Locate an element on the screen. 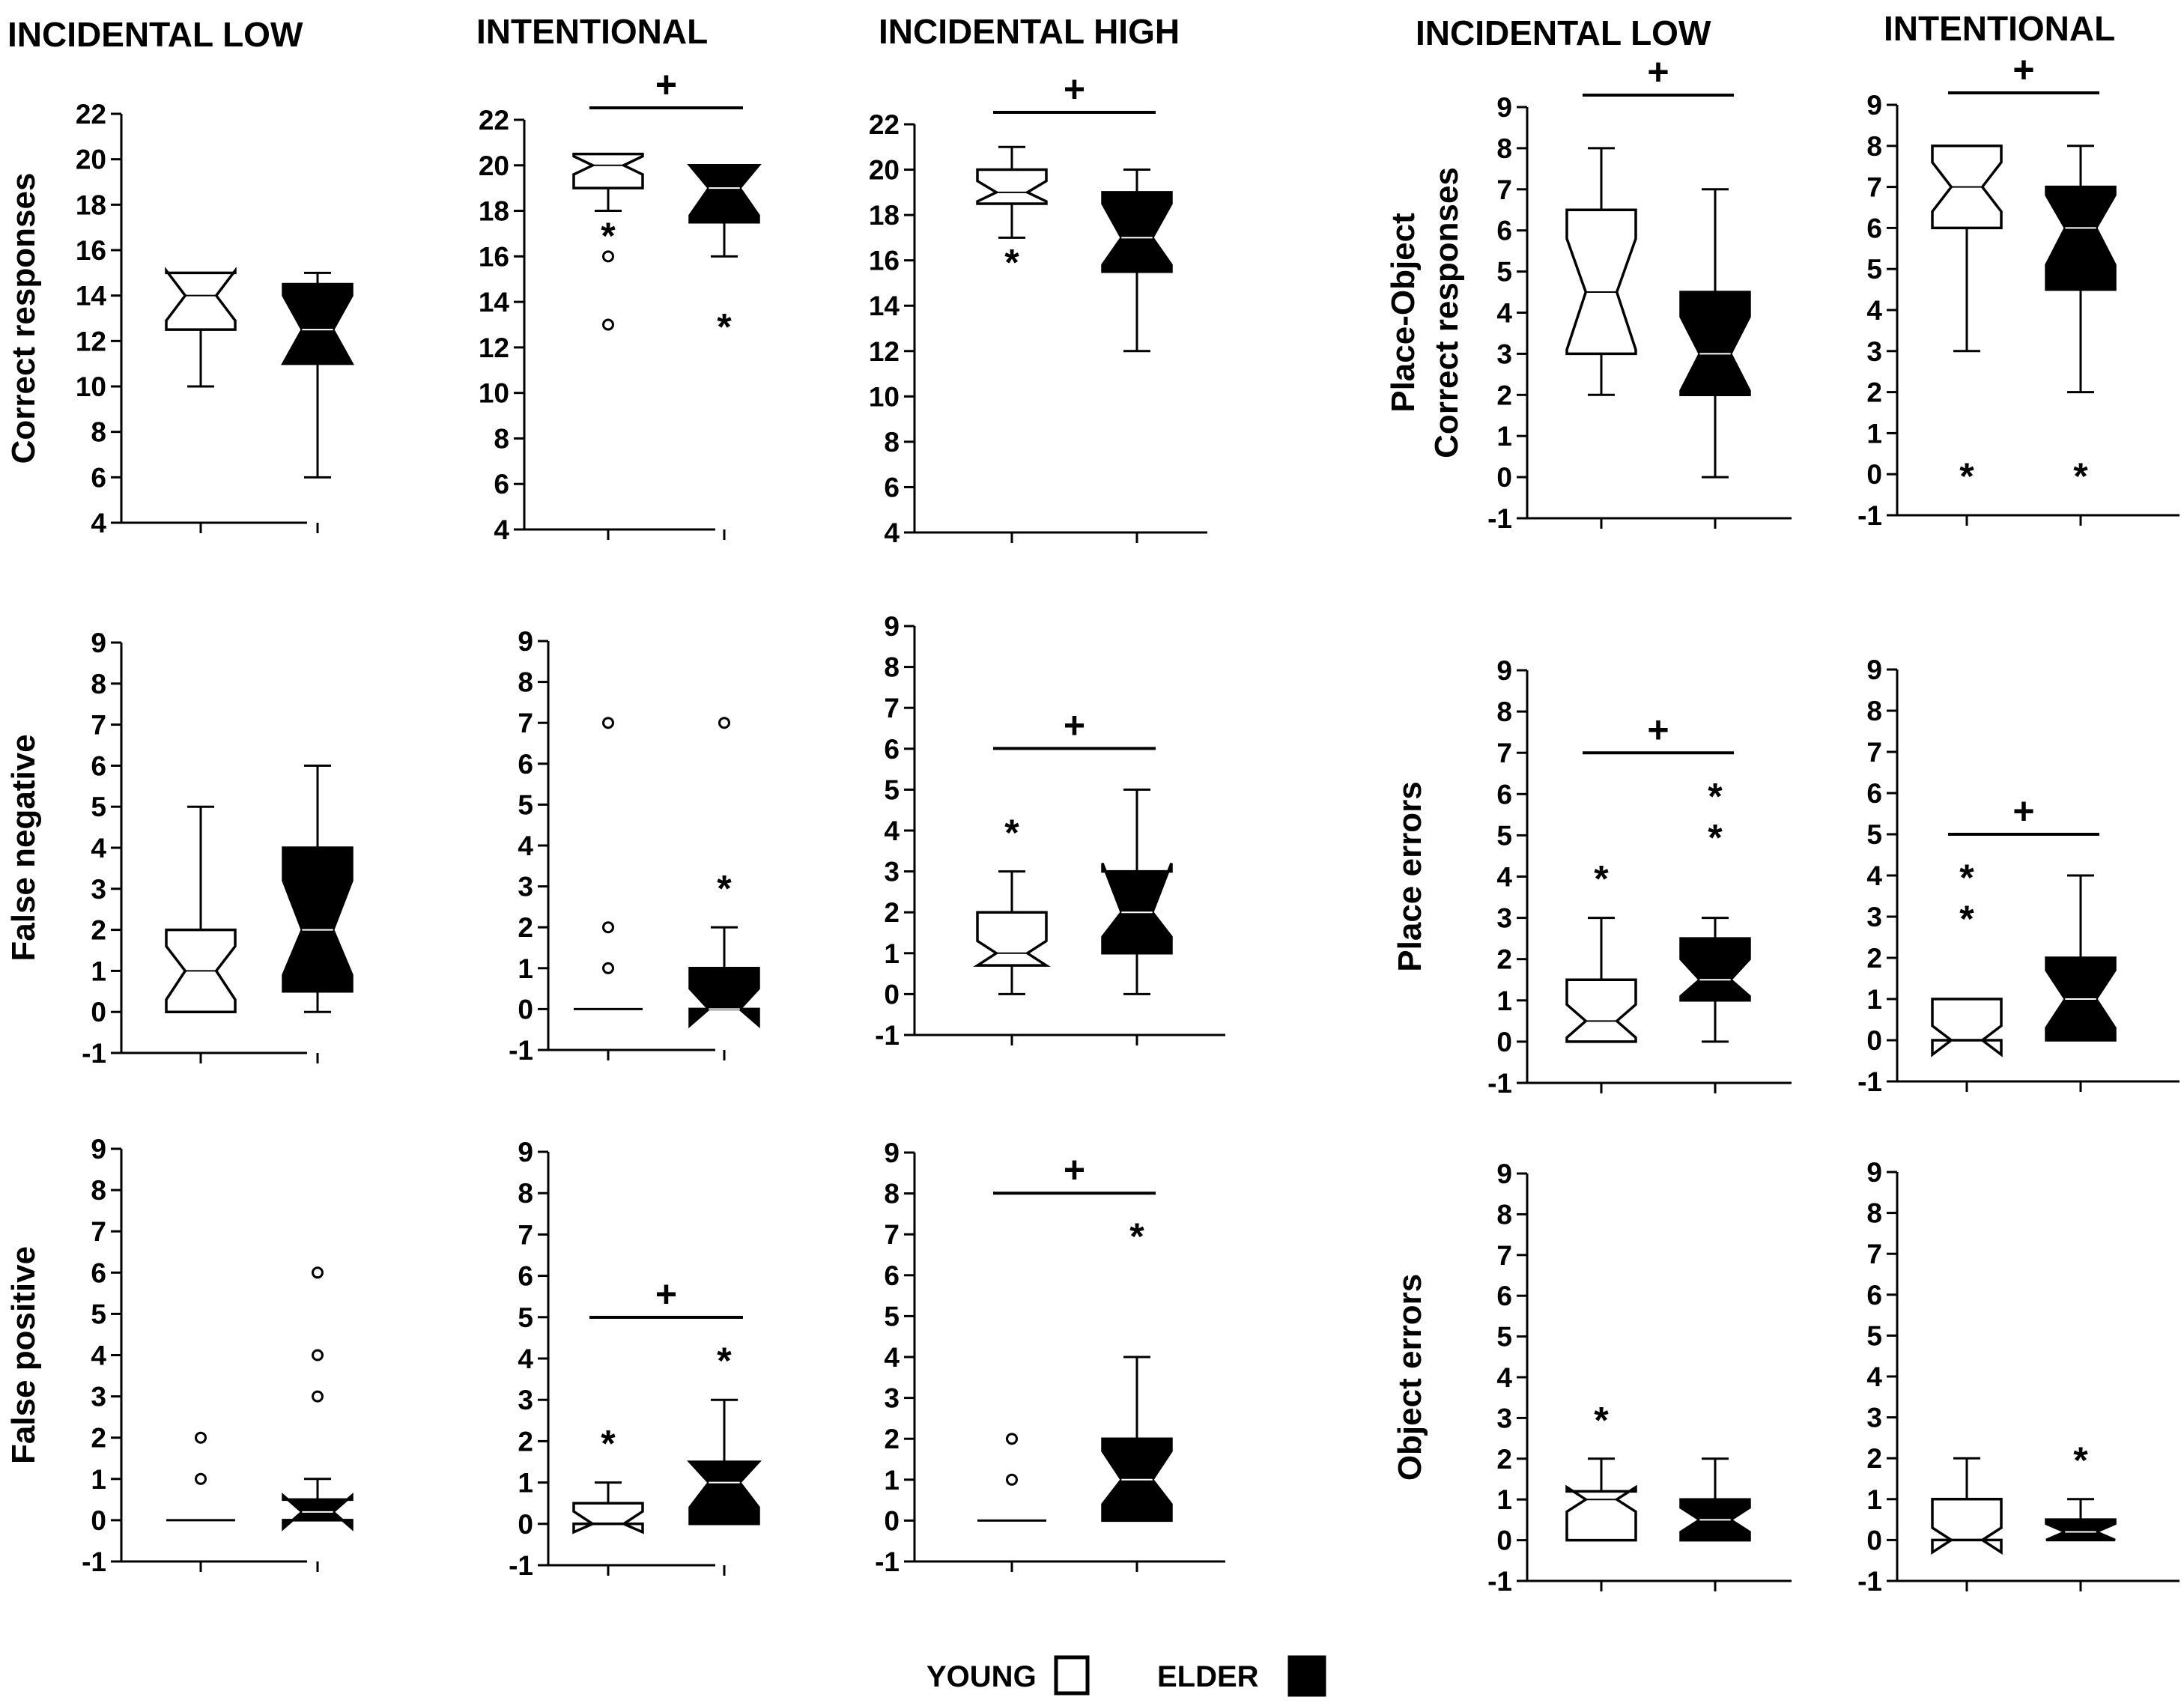  panel-c2-r1: -1 0 1 2 3 4 5 6 7 8 9 * + is located at coordinates (1050, 831).